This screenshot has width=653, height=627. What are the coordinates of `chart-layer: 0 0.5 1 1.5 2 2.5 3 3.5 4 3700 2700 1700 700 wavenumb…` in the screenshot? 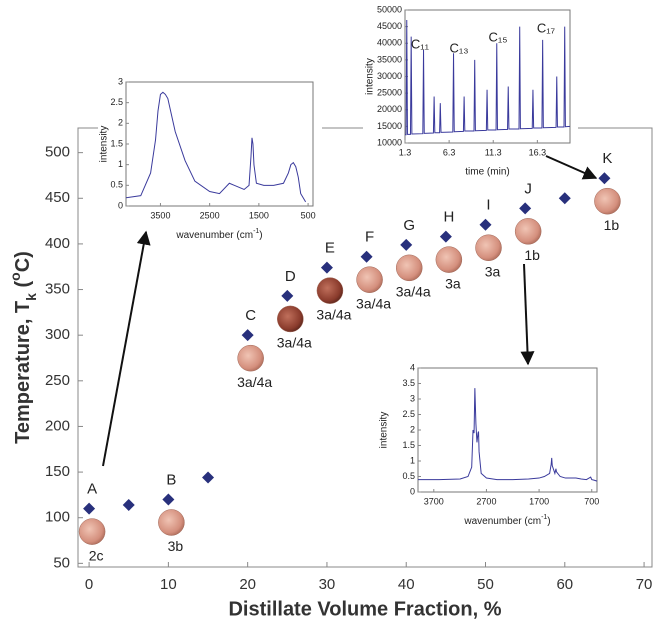 It's located at (489, 444).